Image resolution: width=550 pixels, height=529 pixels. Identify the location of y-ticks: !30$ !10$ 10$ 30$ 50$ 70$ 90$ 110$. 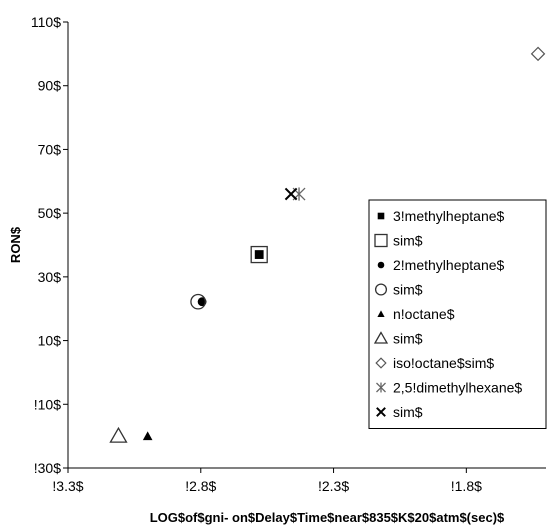
(49, 245).